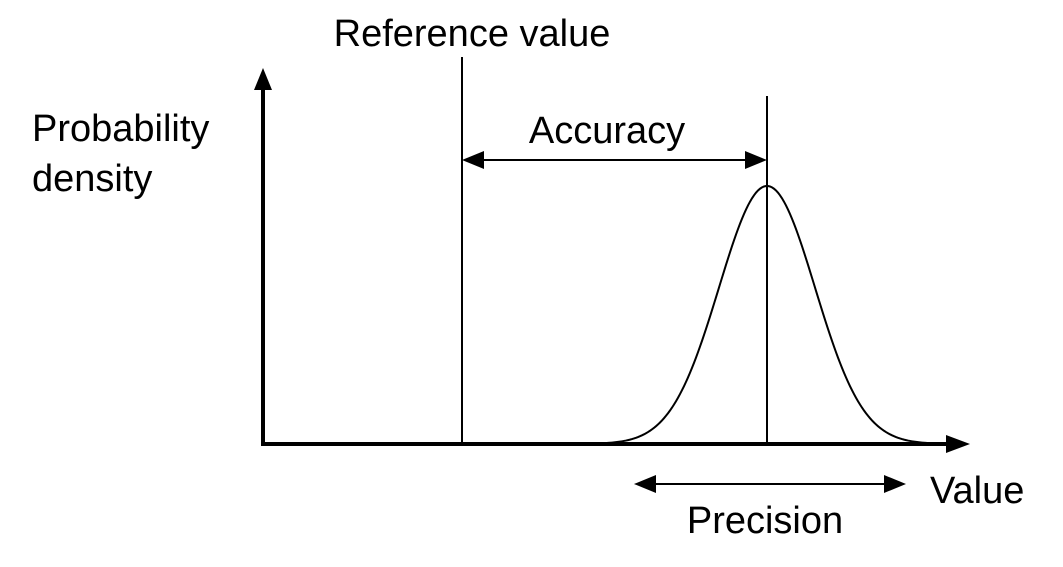 The width and height of the screenshot is (1063, 567). I want to click on reference-value-label: Reference value, so click(472, 34).